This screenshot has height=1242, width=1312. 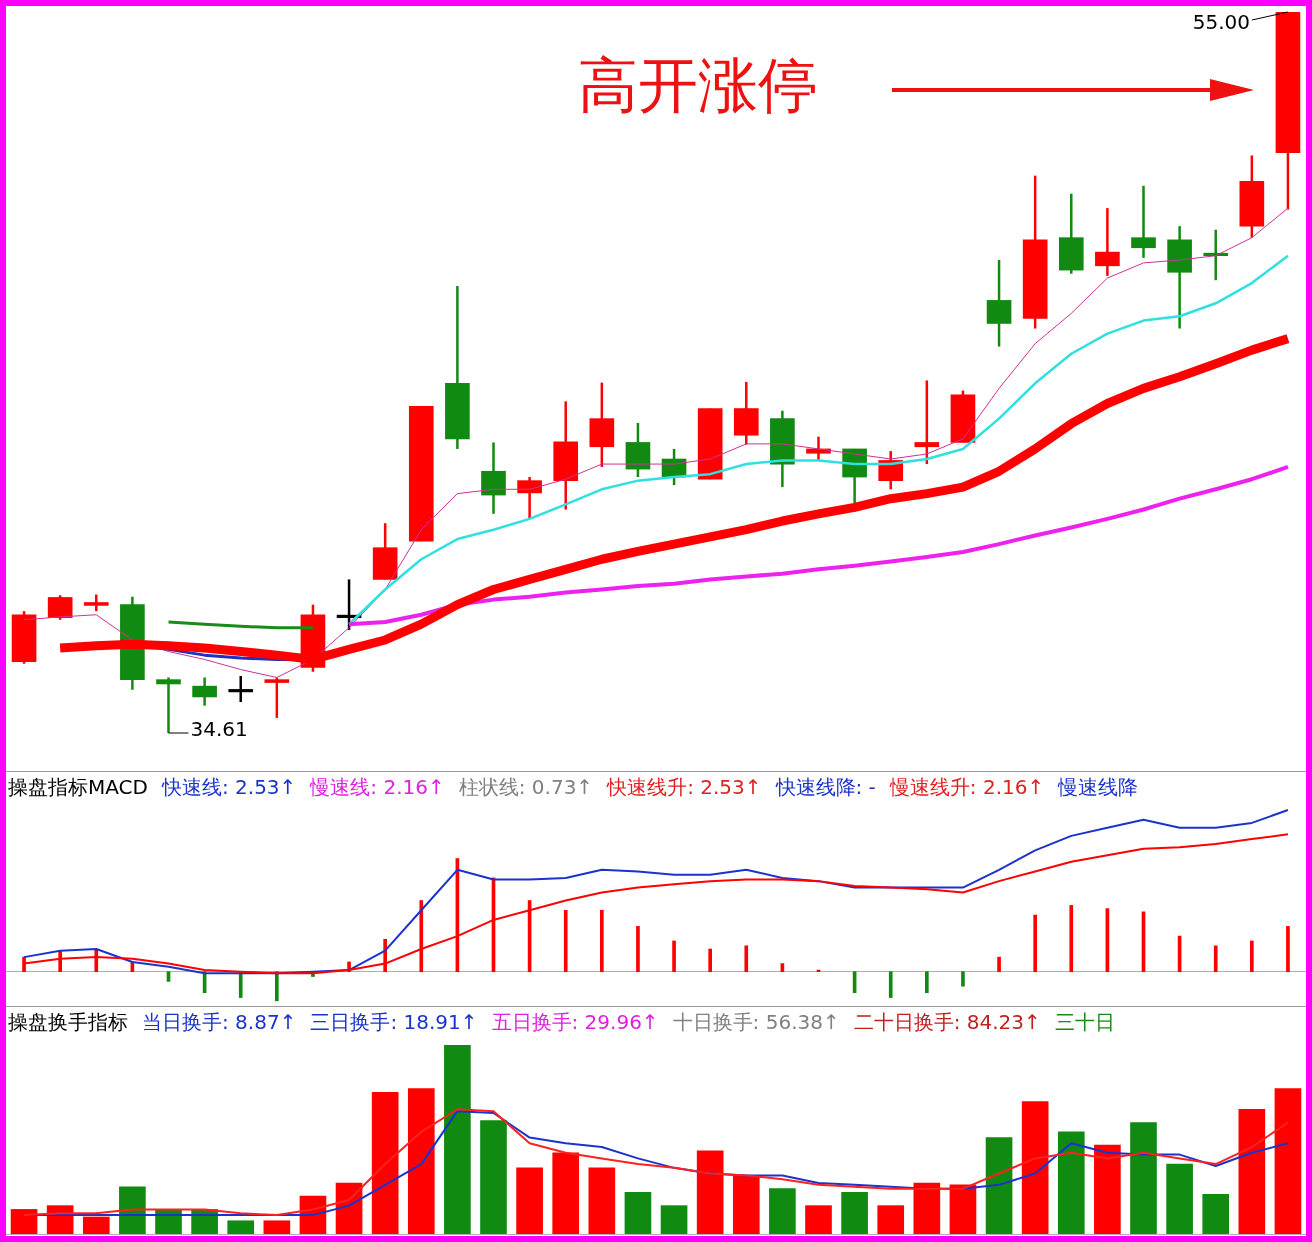 What do you see at coordinates (78, 787) in the screenshot?
I see `chart-title: 操盘指标MACD` at bounding box center [78, 787].